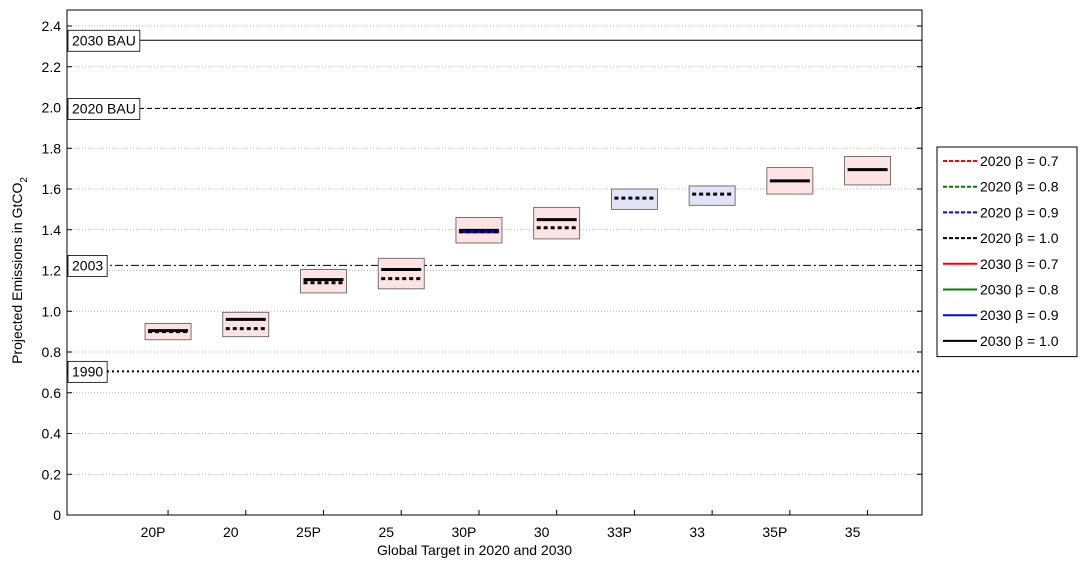 The image size is (1081, 566). I want to click on y-tick-label: 1.6, so click(52, 189).